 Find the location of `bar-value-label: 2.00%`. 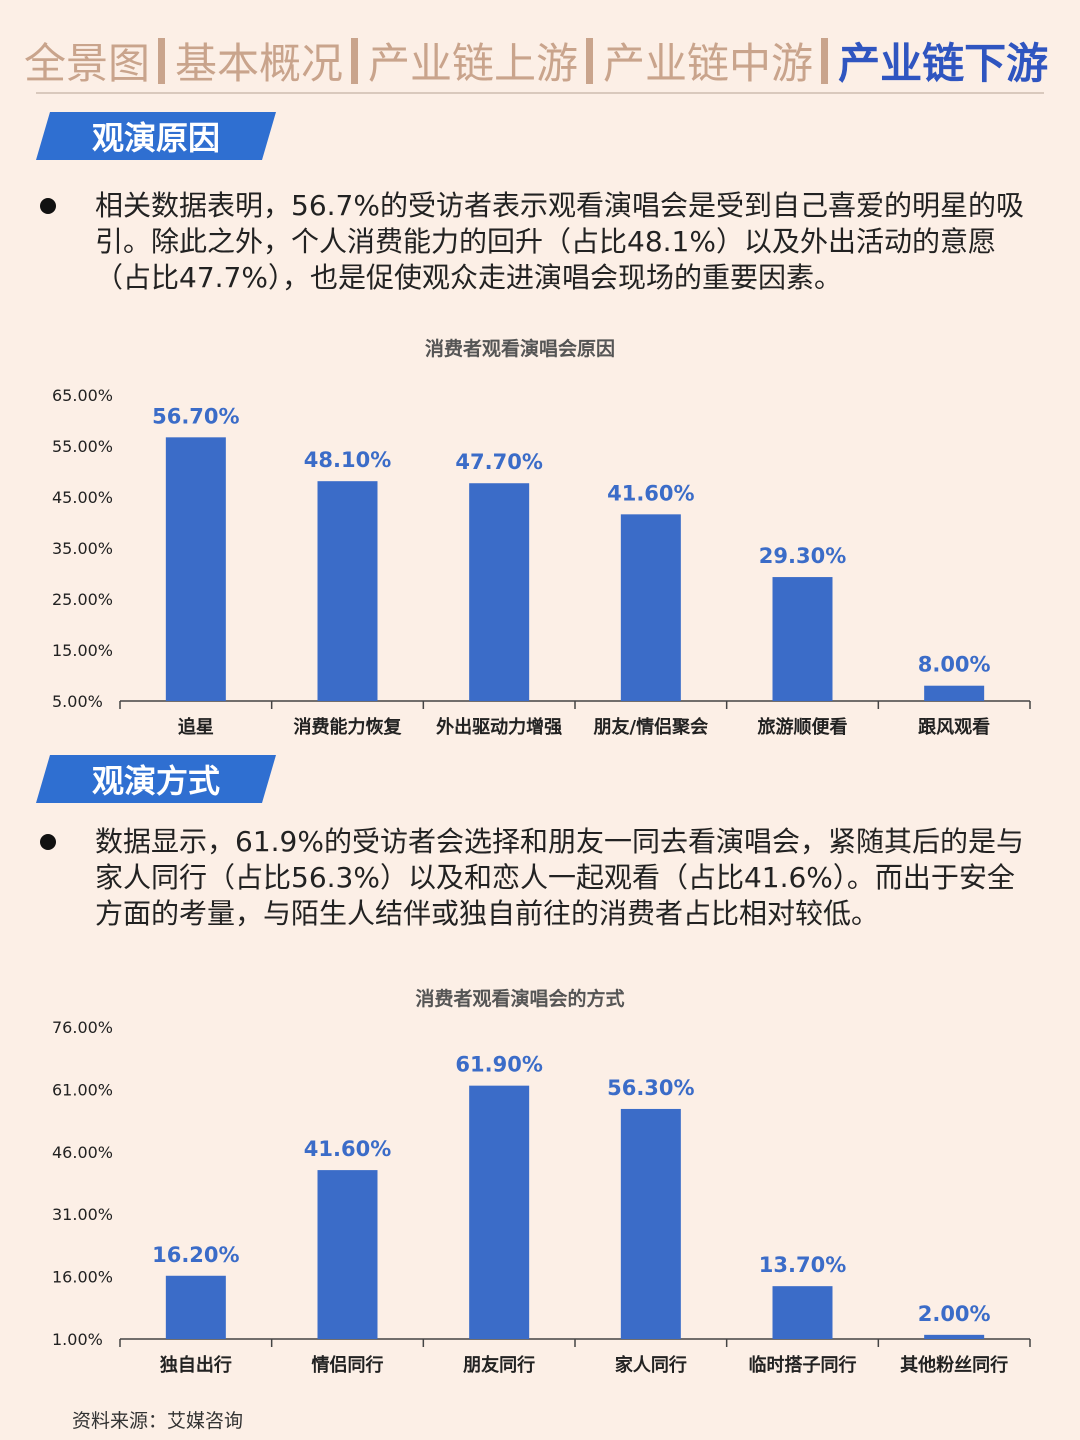

bar-value-label: 2.00% is located at coordinates (954, 1314).